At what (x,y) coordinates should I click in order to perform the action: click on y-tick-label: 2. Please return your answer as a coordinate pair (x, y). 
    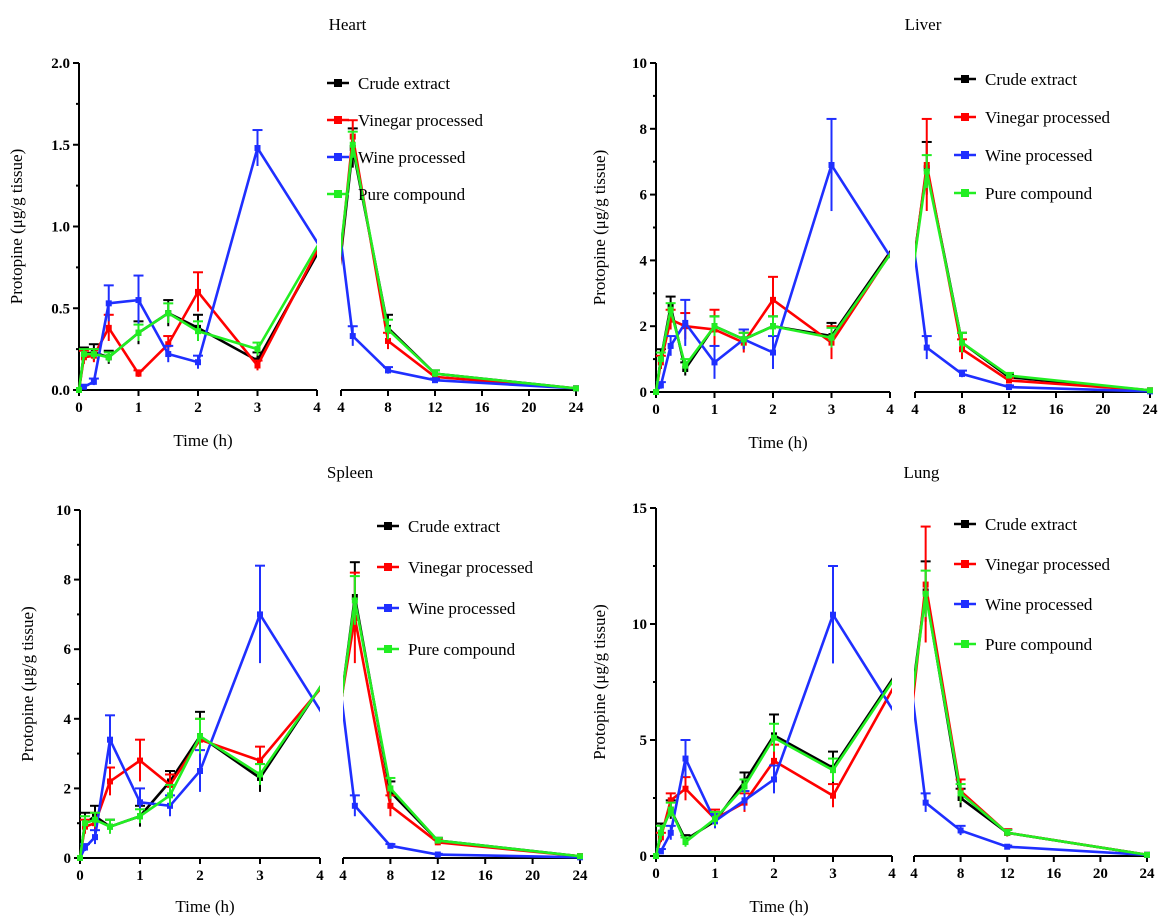
    Looking at the image, I should click on (644, 327).